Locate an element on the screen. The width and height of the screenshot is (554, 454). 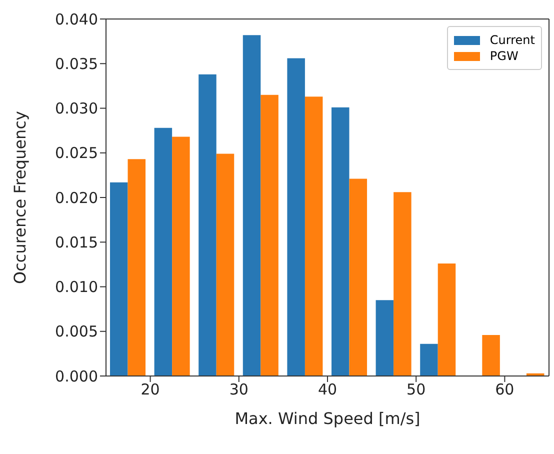
x-tick-label: 60 is located at coordinates (504, 389).